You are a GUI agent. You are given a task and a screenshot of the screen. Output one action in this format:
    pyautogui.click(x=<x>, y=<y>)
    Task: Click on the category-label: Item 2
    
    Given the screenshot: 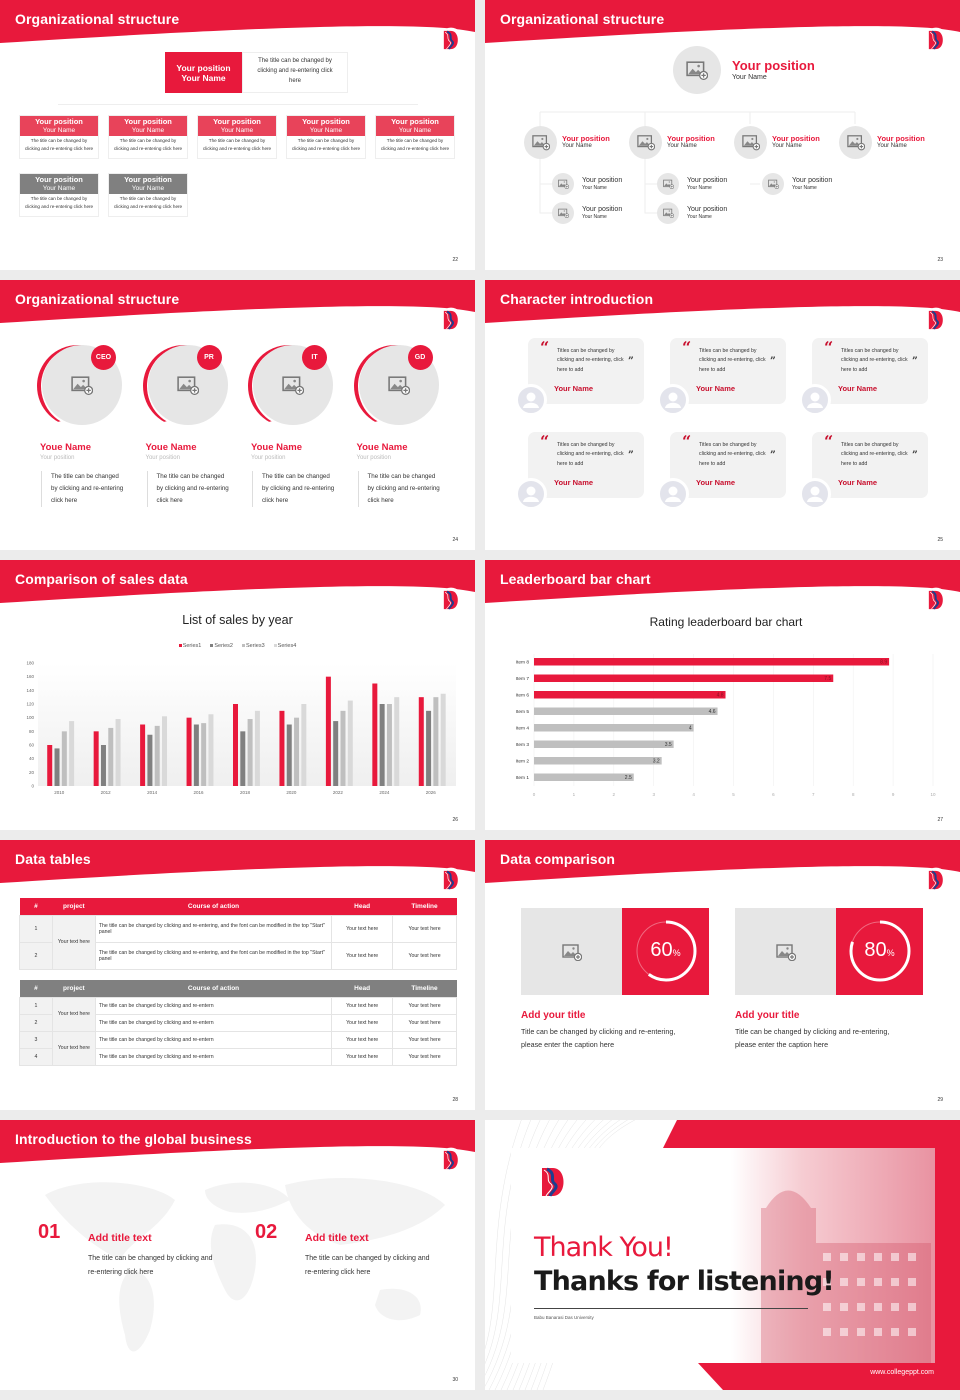 What is the action you would take?
    pyautogui.click(x=523, y=762)
    